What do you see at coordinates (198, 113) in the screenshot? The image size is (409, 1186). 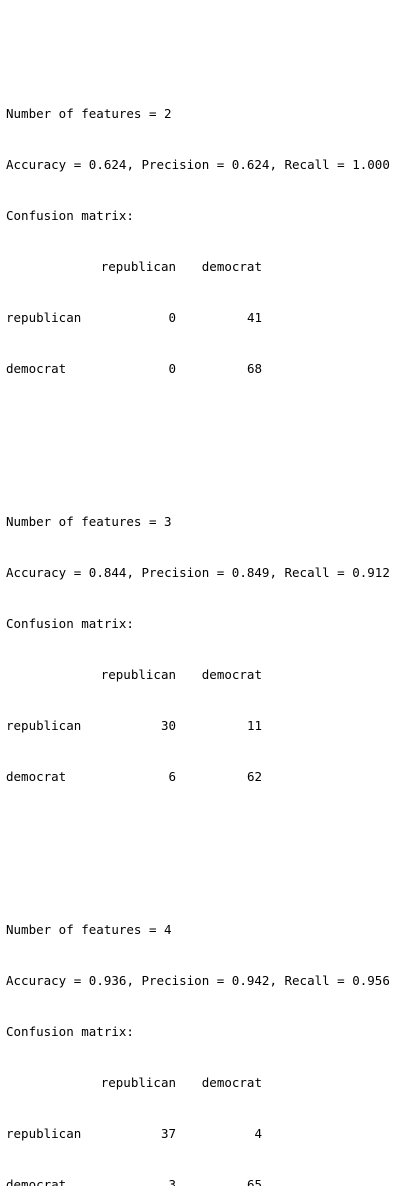 I see `features-line: Number of features = 2` at bounding box center [198, 113].